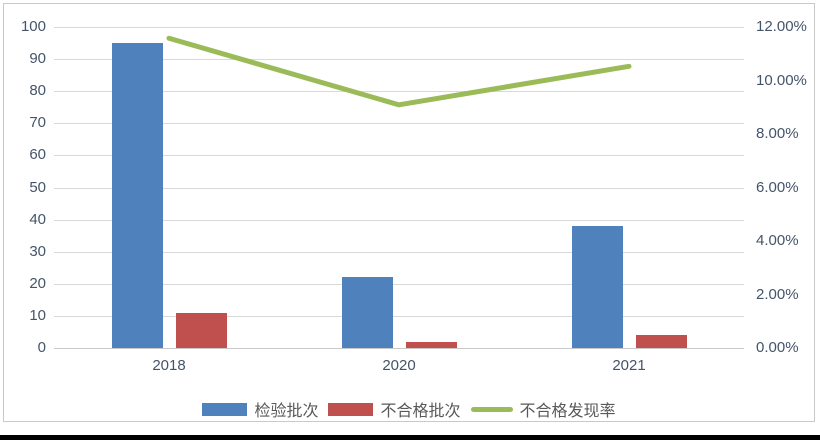  What do you see at coordinates (777, 240) in the screenshot?
I see `right-axis-tick: 4.00%` at bounding box center [777, 240].